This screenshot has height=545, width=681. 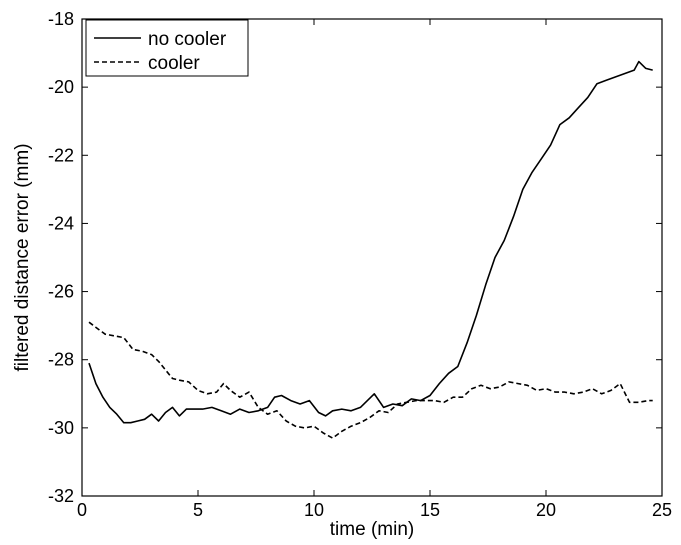 I want to click on y-tick-label: -24, so click(x=61, y=223).